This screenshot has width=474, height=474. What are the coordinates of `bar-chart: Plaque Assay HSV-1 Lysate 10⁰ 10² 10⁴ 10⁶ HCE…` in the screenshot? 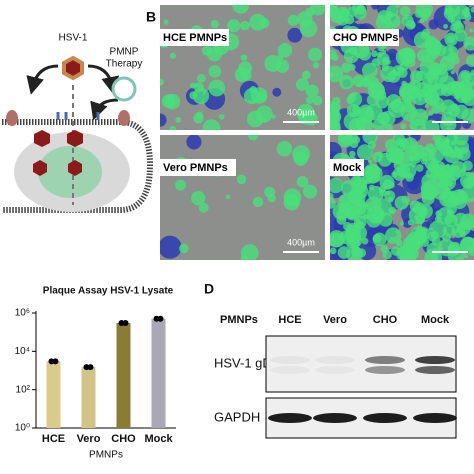 It's located at (95, 373).